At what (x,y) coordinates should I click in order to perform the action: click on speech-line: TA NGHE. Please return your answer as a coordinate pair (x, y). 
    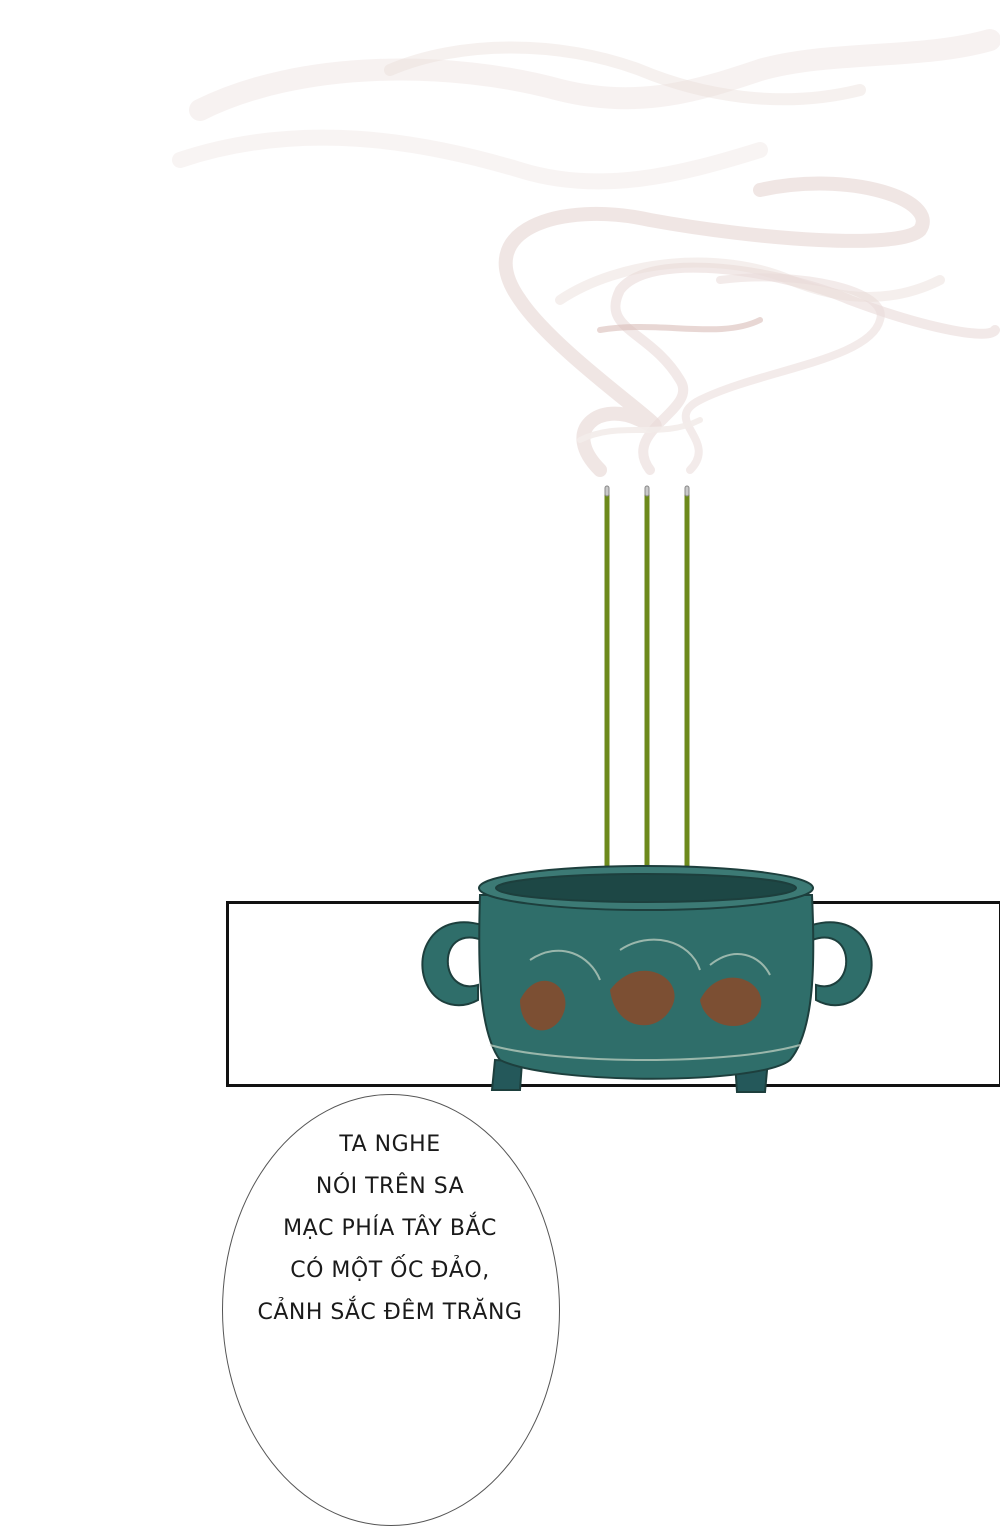
    Looking at the image, I should click on (390, 1144).